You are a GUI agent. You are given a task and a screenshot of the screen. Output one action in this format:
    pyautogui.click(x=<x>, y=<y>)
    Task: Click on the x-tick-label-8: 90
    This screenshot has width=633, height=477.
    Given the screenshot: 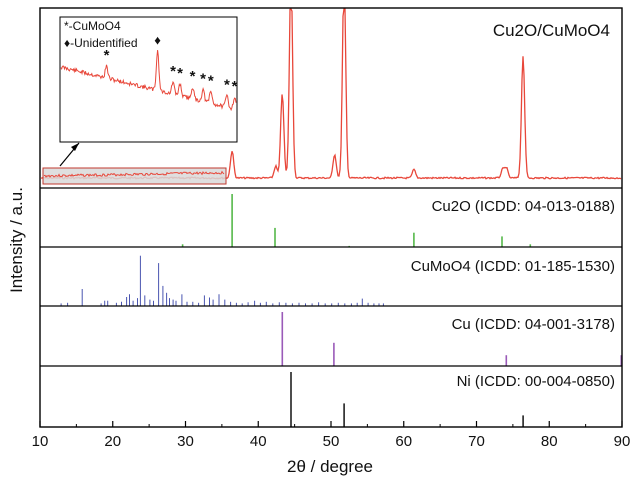 What is the action you would take?
    pyautogui.click(x=622, y=441)
    